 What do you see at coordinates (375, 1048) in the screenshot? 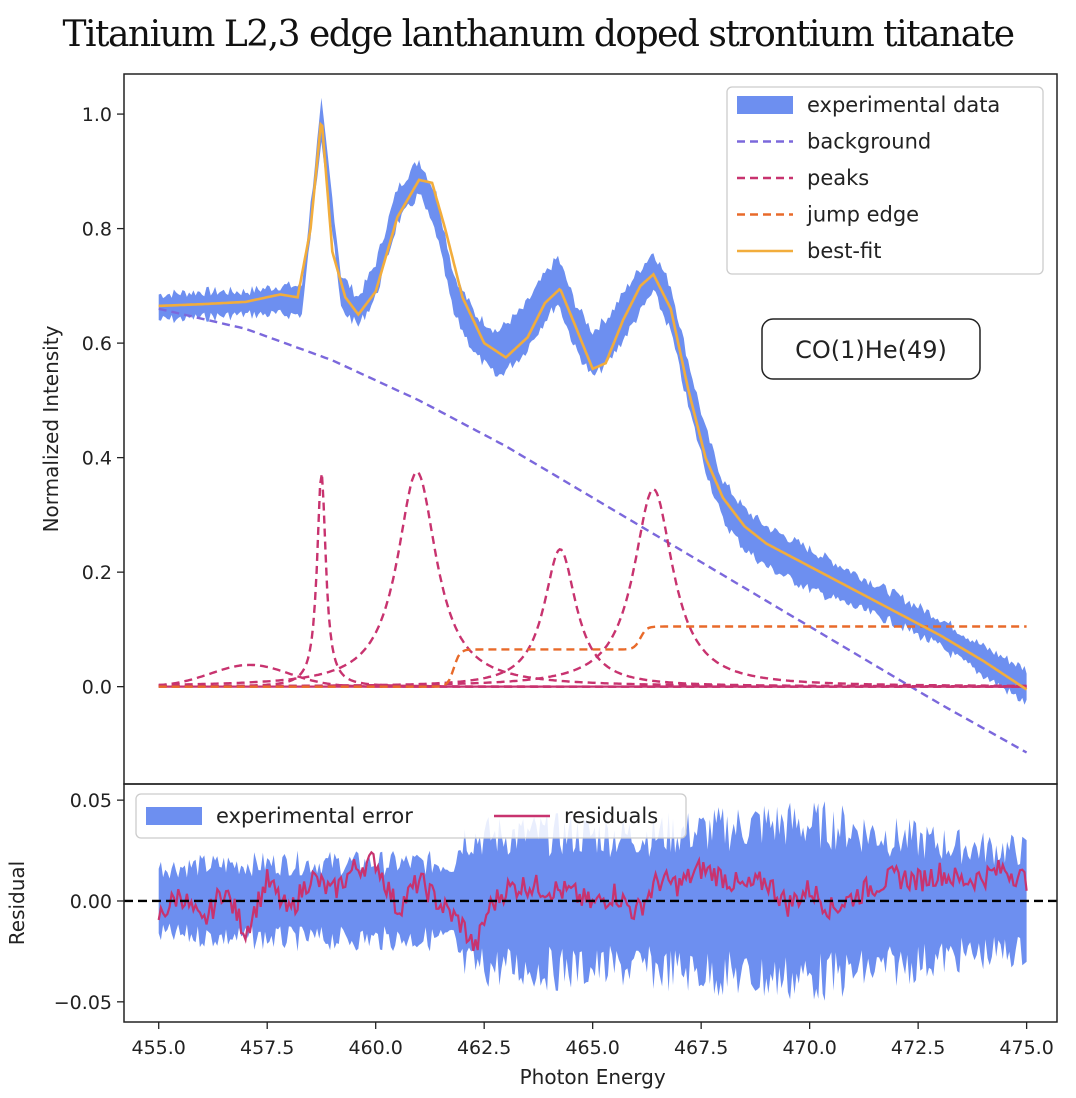
I see `x-tick-label: 460.0` at bounding box center [375, 1048].